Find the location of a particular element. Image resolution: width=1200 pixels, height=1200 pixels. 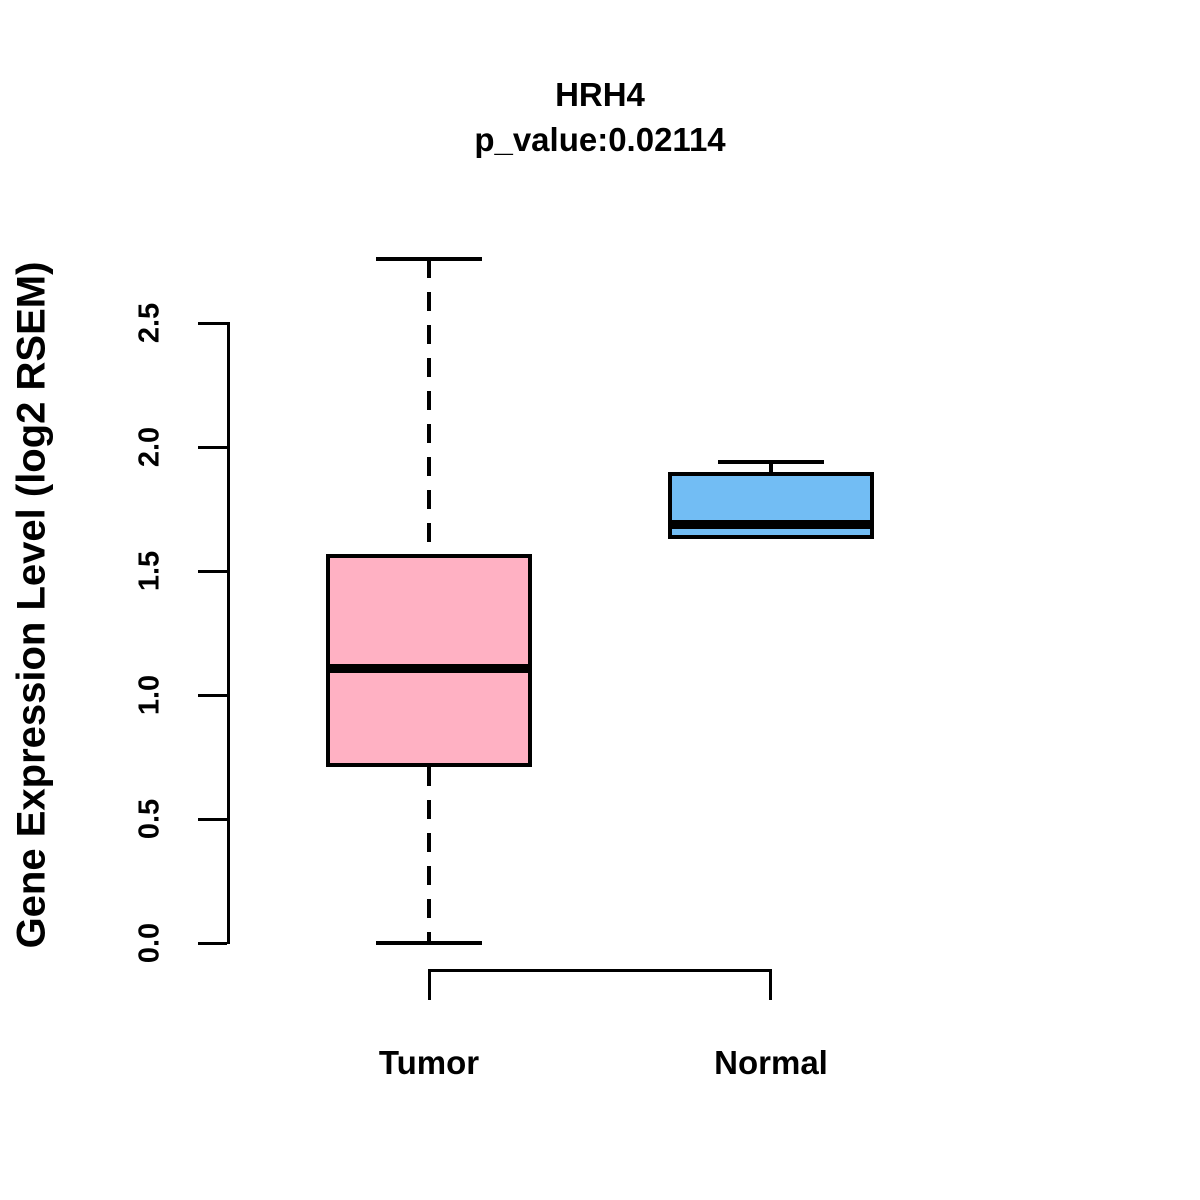

x-axis-bracket is located at coordinates (600, 970).